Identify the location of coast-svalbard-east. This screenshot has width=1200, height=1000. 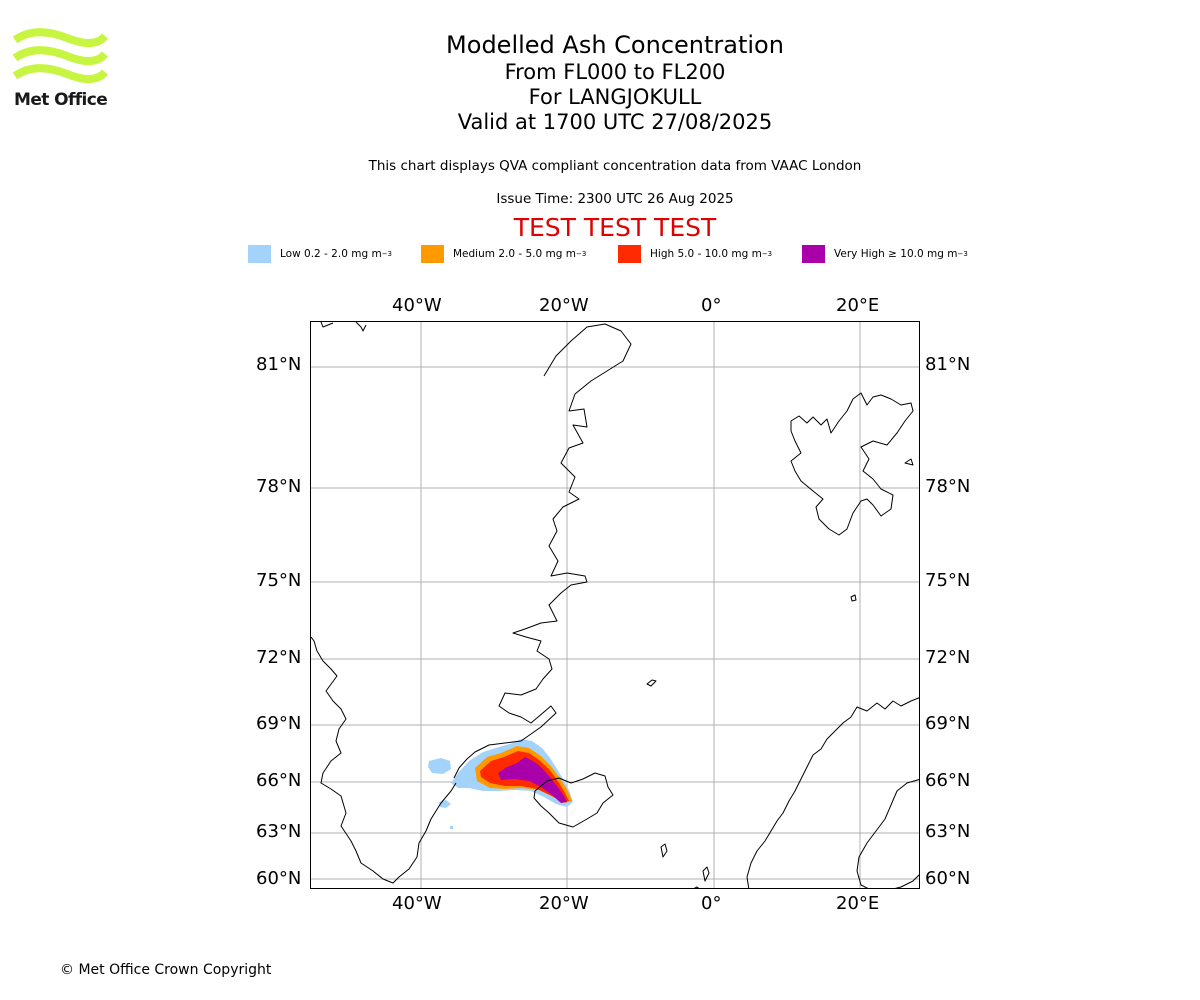
(911, 461).